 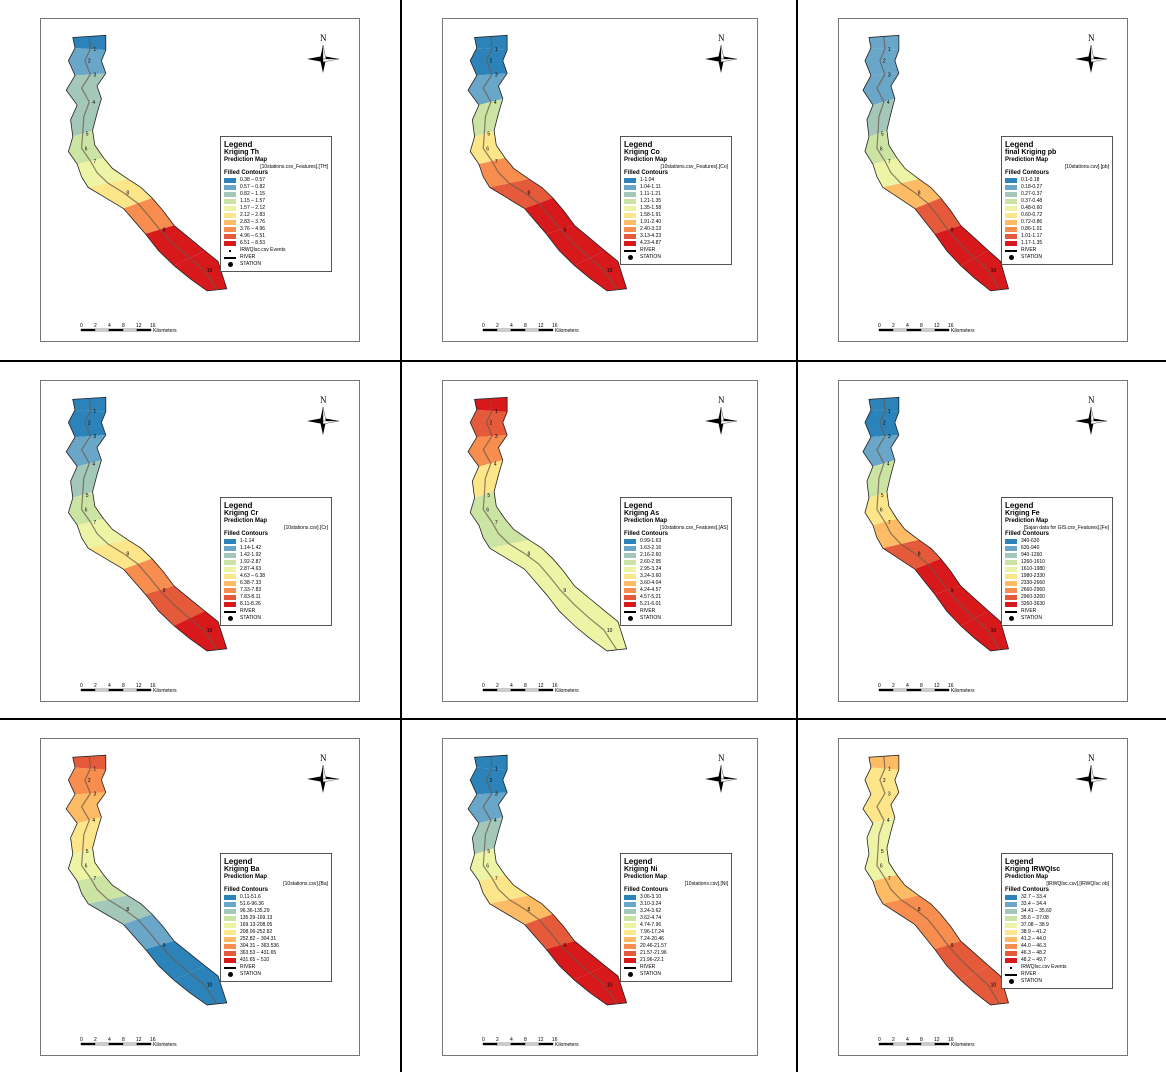 What do you see at coordinates (1033, 604) in the screenshot?
I see `legend-class-label: 3260-3630` at bounding box center [1033, 604].